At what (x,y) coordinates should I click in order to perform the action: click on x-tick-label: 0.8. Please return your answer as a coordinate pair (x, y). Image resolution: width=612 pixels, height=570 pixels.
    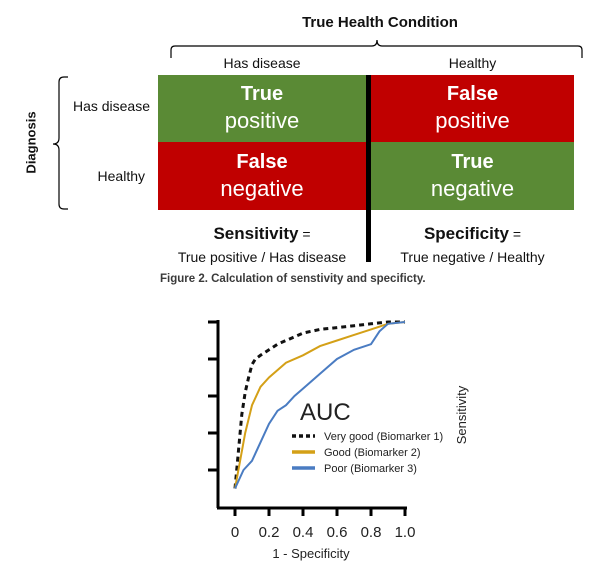
    Looking at the image, I should click on (371, 532).